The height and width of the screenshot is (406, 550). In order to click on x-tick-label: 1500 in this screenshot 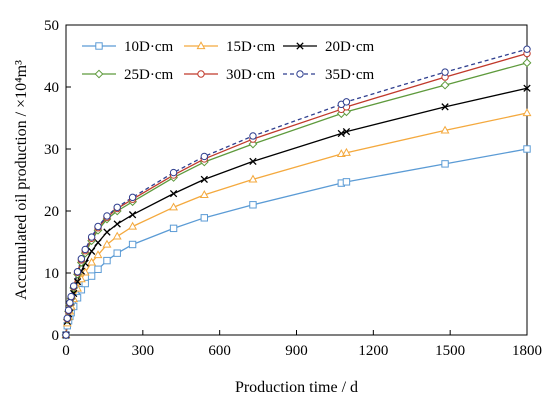, I will do `click(450, 351)`.